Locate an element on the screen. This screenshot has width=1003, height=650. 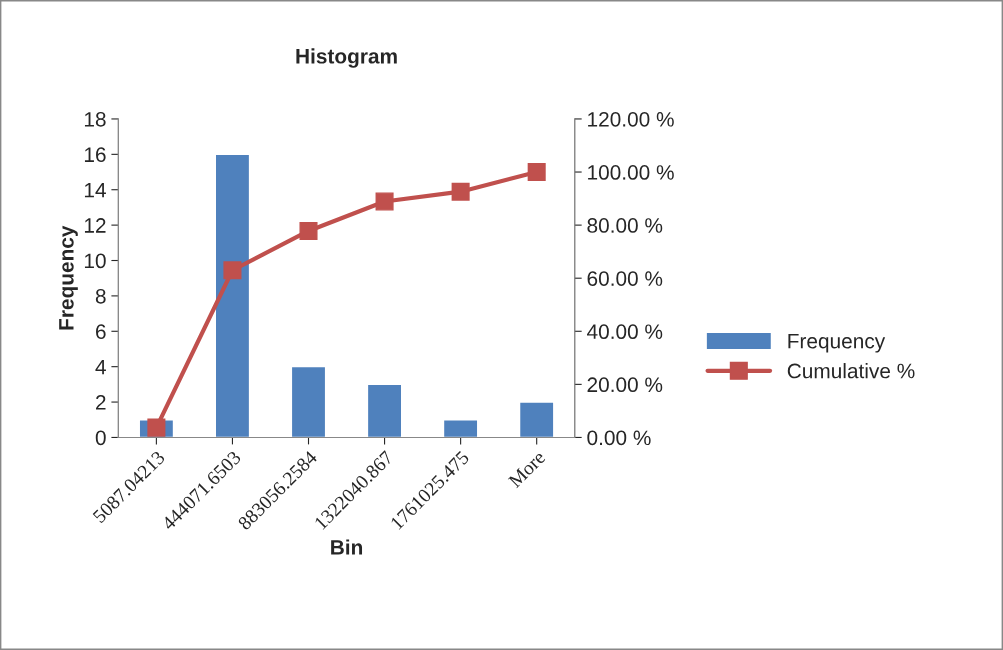
y-tick-label: 6 is located at coordinates (101, 332).